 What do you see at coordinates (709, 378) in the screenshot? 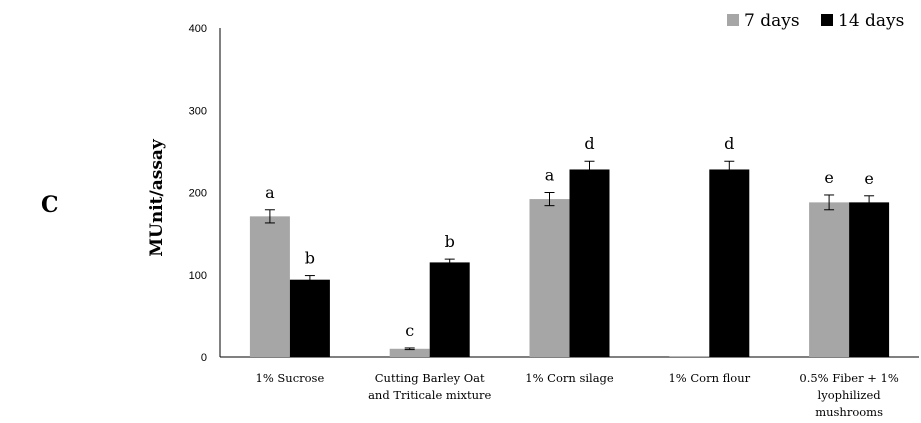
I see `x-tick-label: 1% Corn flour` at bounding box center [709, 378].